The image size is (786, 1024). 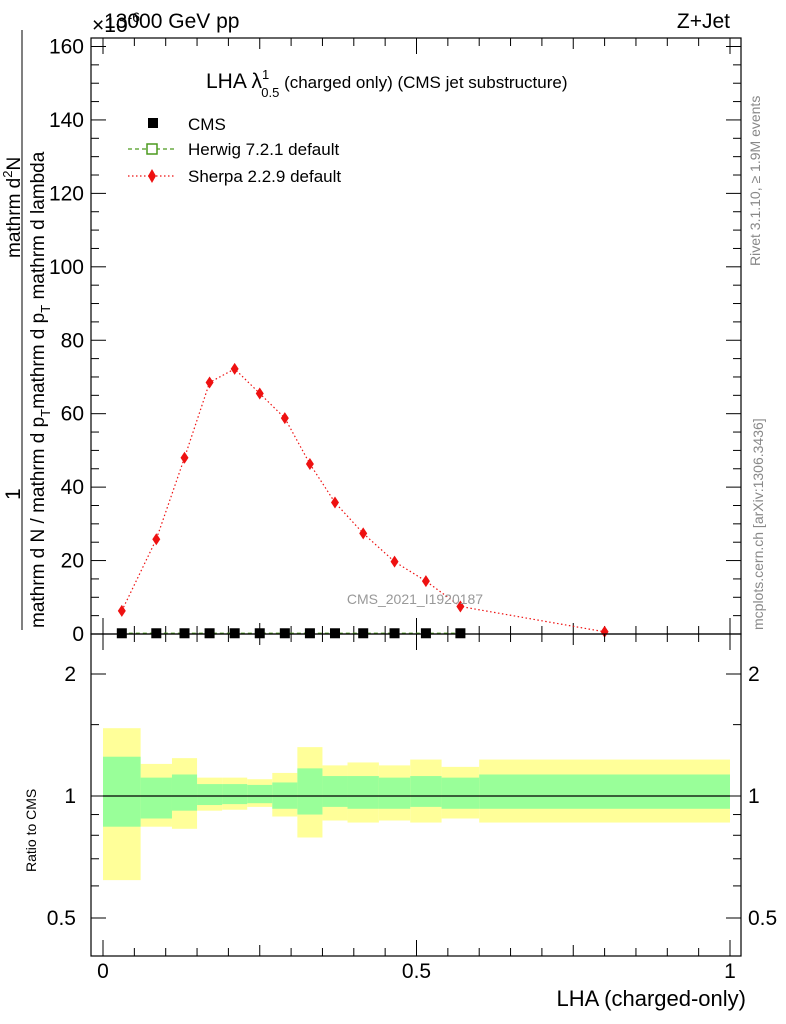 I want to click on rivet-label: Rivet 3.1.10, ≥ 1.9M events, so click(x=755, y=181).